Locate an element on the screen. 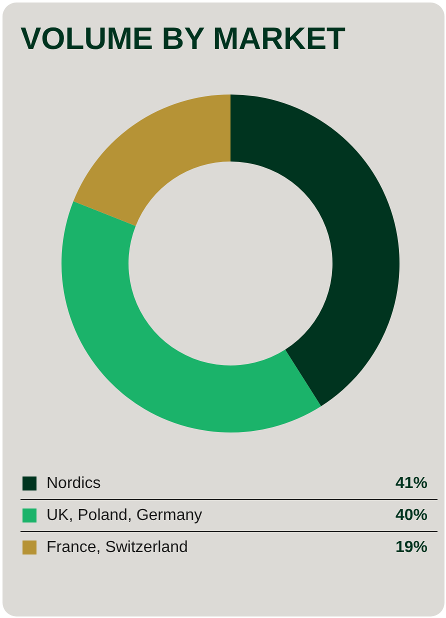 This screenshot has width=446, height=618. legend-label: UK, Poland, Germany is located at coordinates (124, 515).